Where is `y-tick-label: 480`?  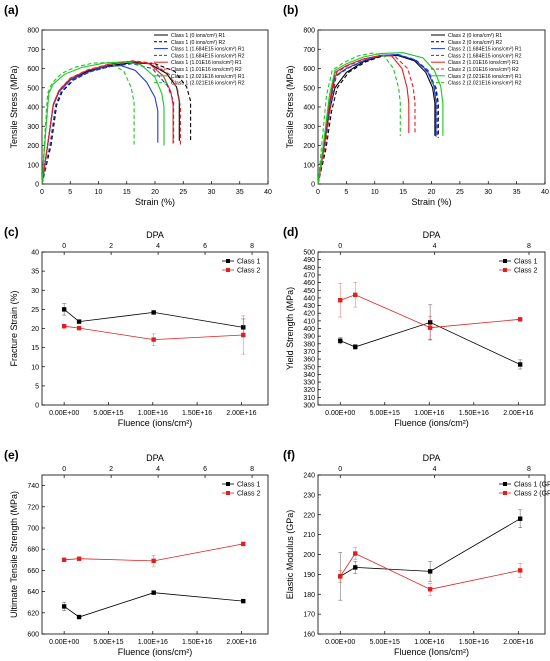 y-tick-label: 480 is located at coordinates (309, 268).